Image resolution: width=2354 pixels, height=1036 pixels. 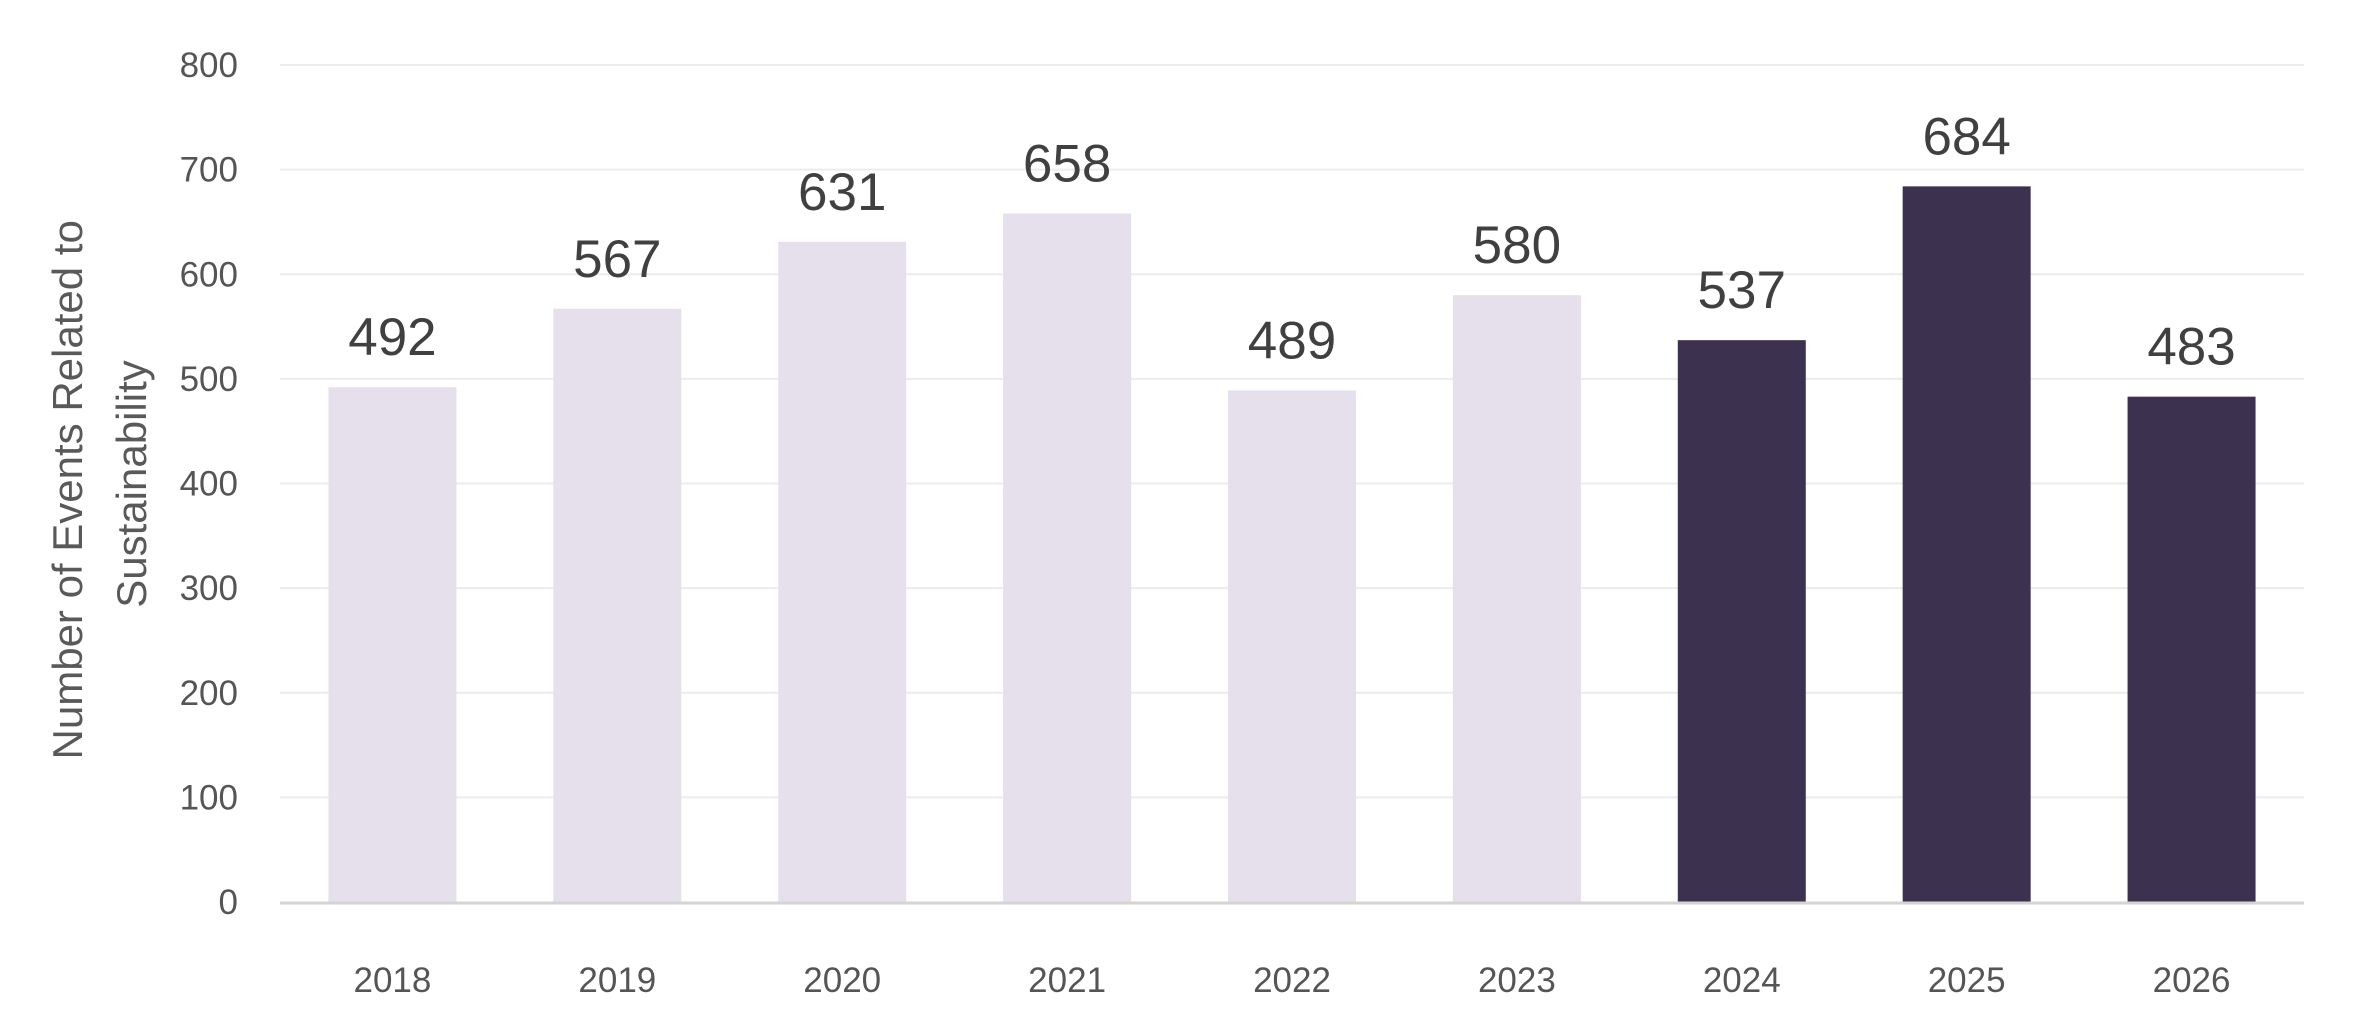 I want to click on y-tick-label: 100, so click(x=209, y=797).